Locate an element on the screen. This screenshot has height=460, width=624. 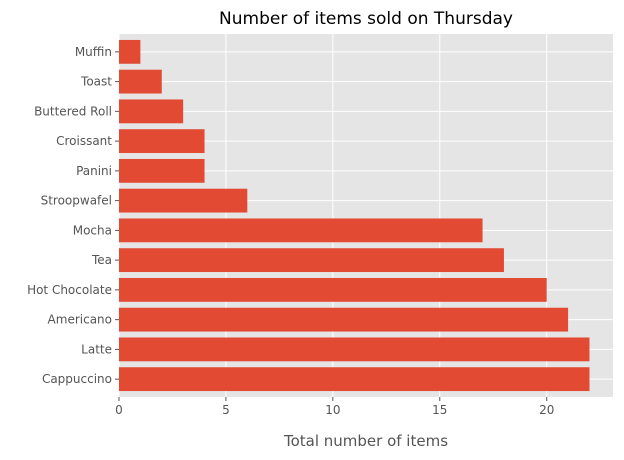
y-tick-label: Tea is located at coordinates (101, 260).